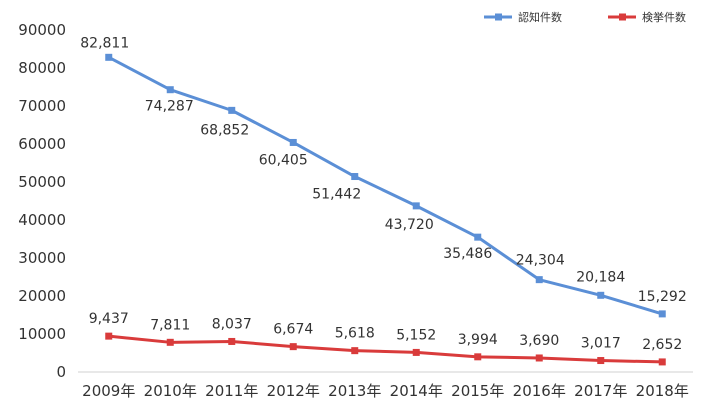  Describe the element at coordinates (169, 107) in the screenshot. I see `data-label: 74,287` at that location.